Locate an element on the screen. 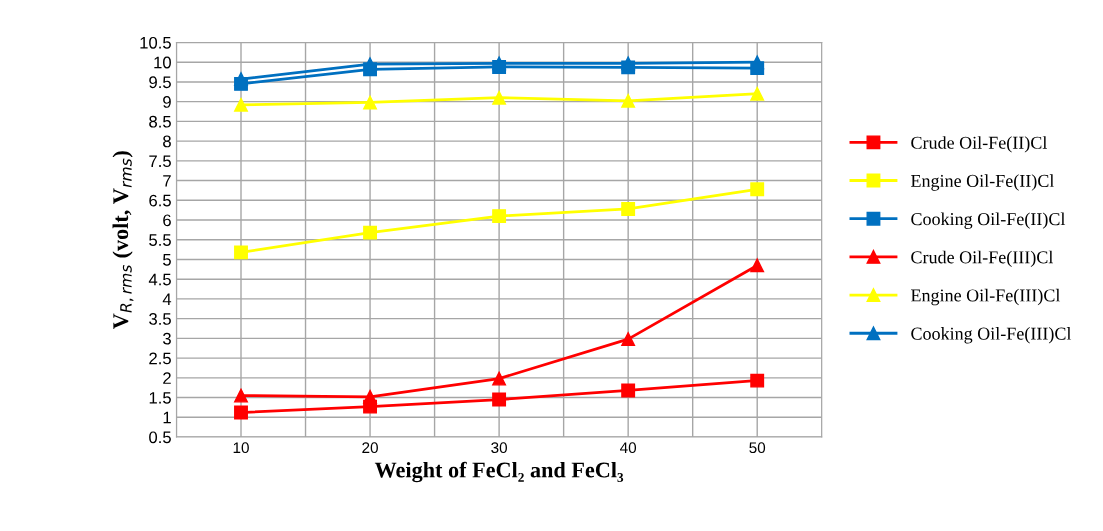 The height and width of the screenshot is (531, 1103). x-tick-label: 20 is located at coordinates (370, 448).